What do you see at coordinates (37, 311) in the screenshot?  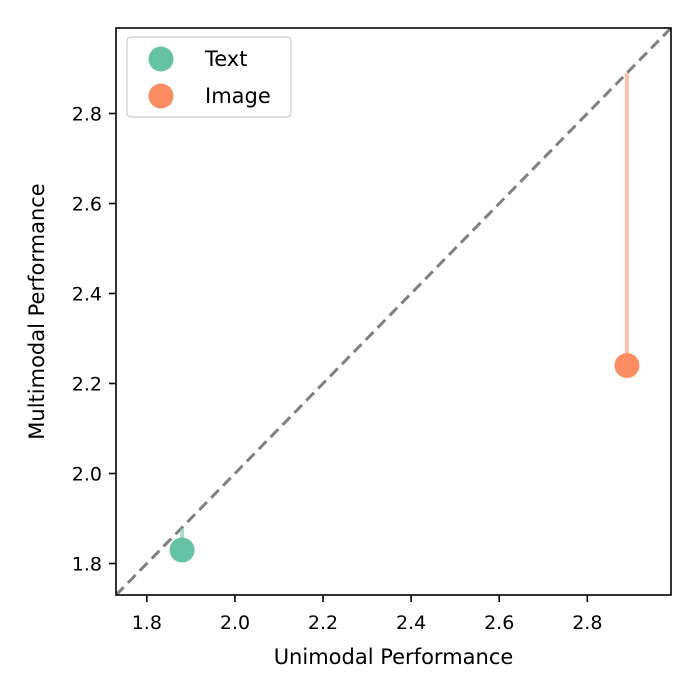 I see `y-axis-label: Multimodal Performance` at bounding box center [37, 311].